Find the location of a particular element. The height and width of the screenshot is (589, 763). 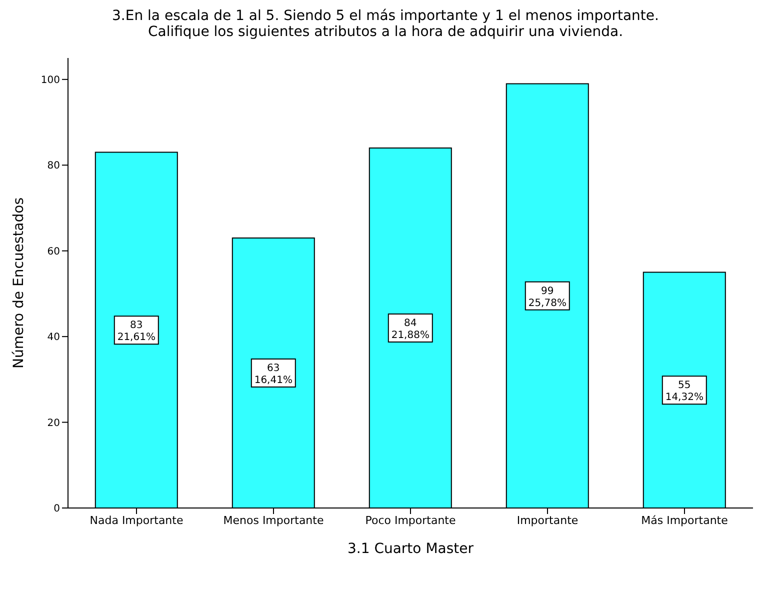

data-label: 99 25,78% is located at coordinates (547, 297).